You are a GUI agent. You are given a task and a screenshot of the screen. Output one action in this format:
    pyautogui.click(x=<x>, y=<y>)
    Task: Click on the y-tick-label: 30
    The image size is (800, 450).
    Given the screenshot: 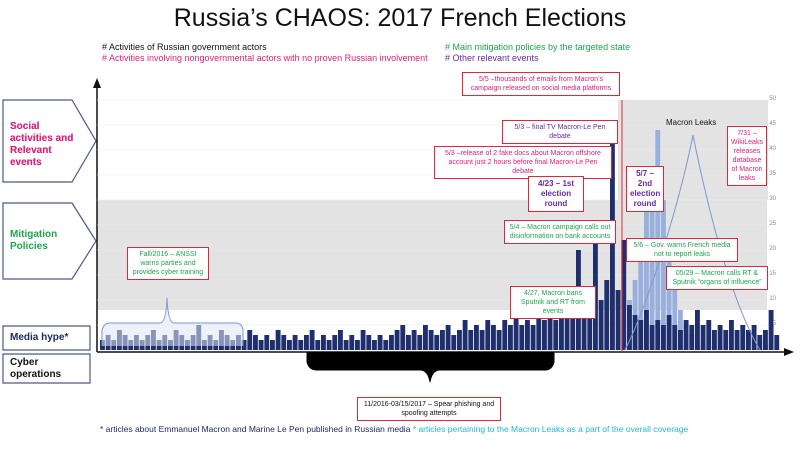 What is the action you would take?
    pyautogui.click(x=772, y=199)
    